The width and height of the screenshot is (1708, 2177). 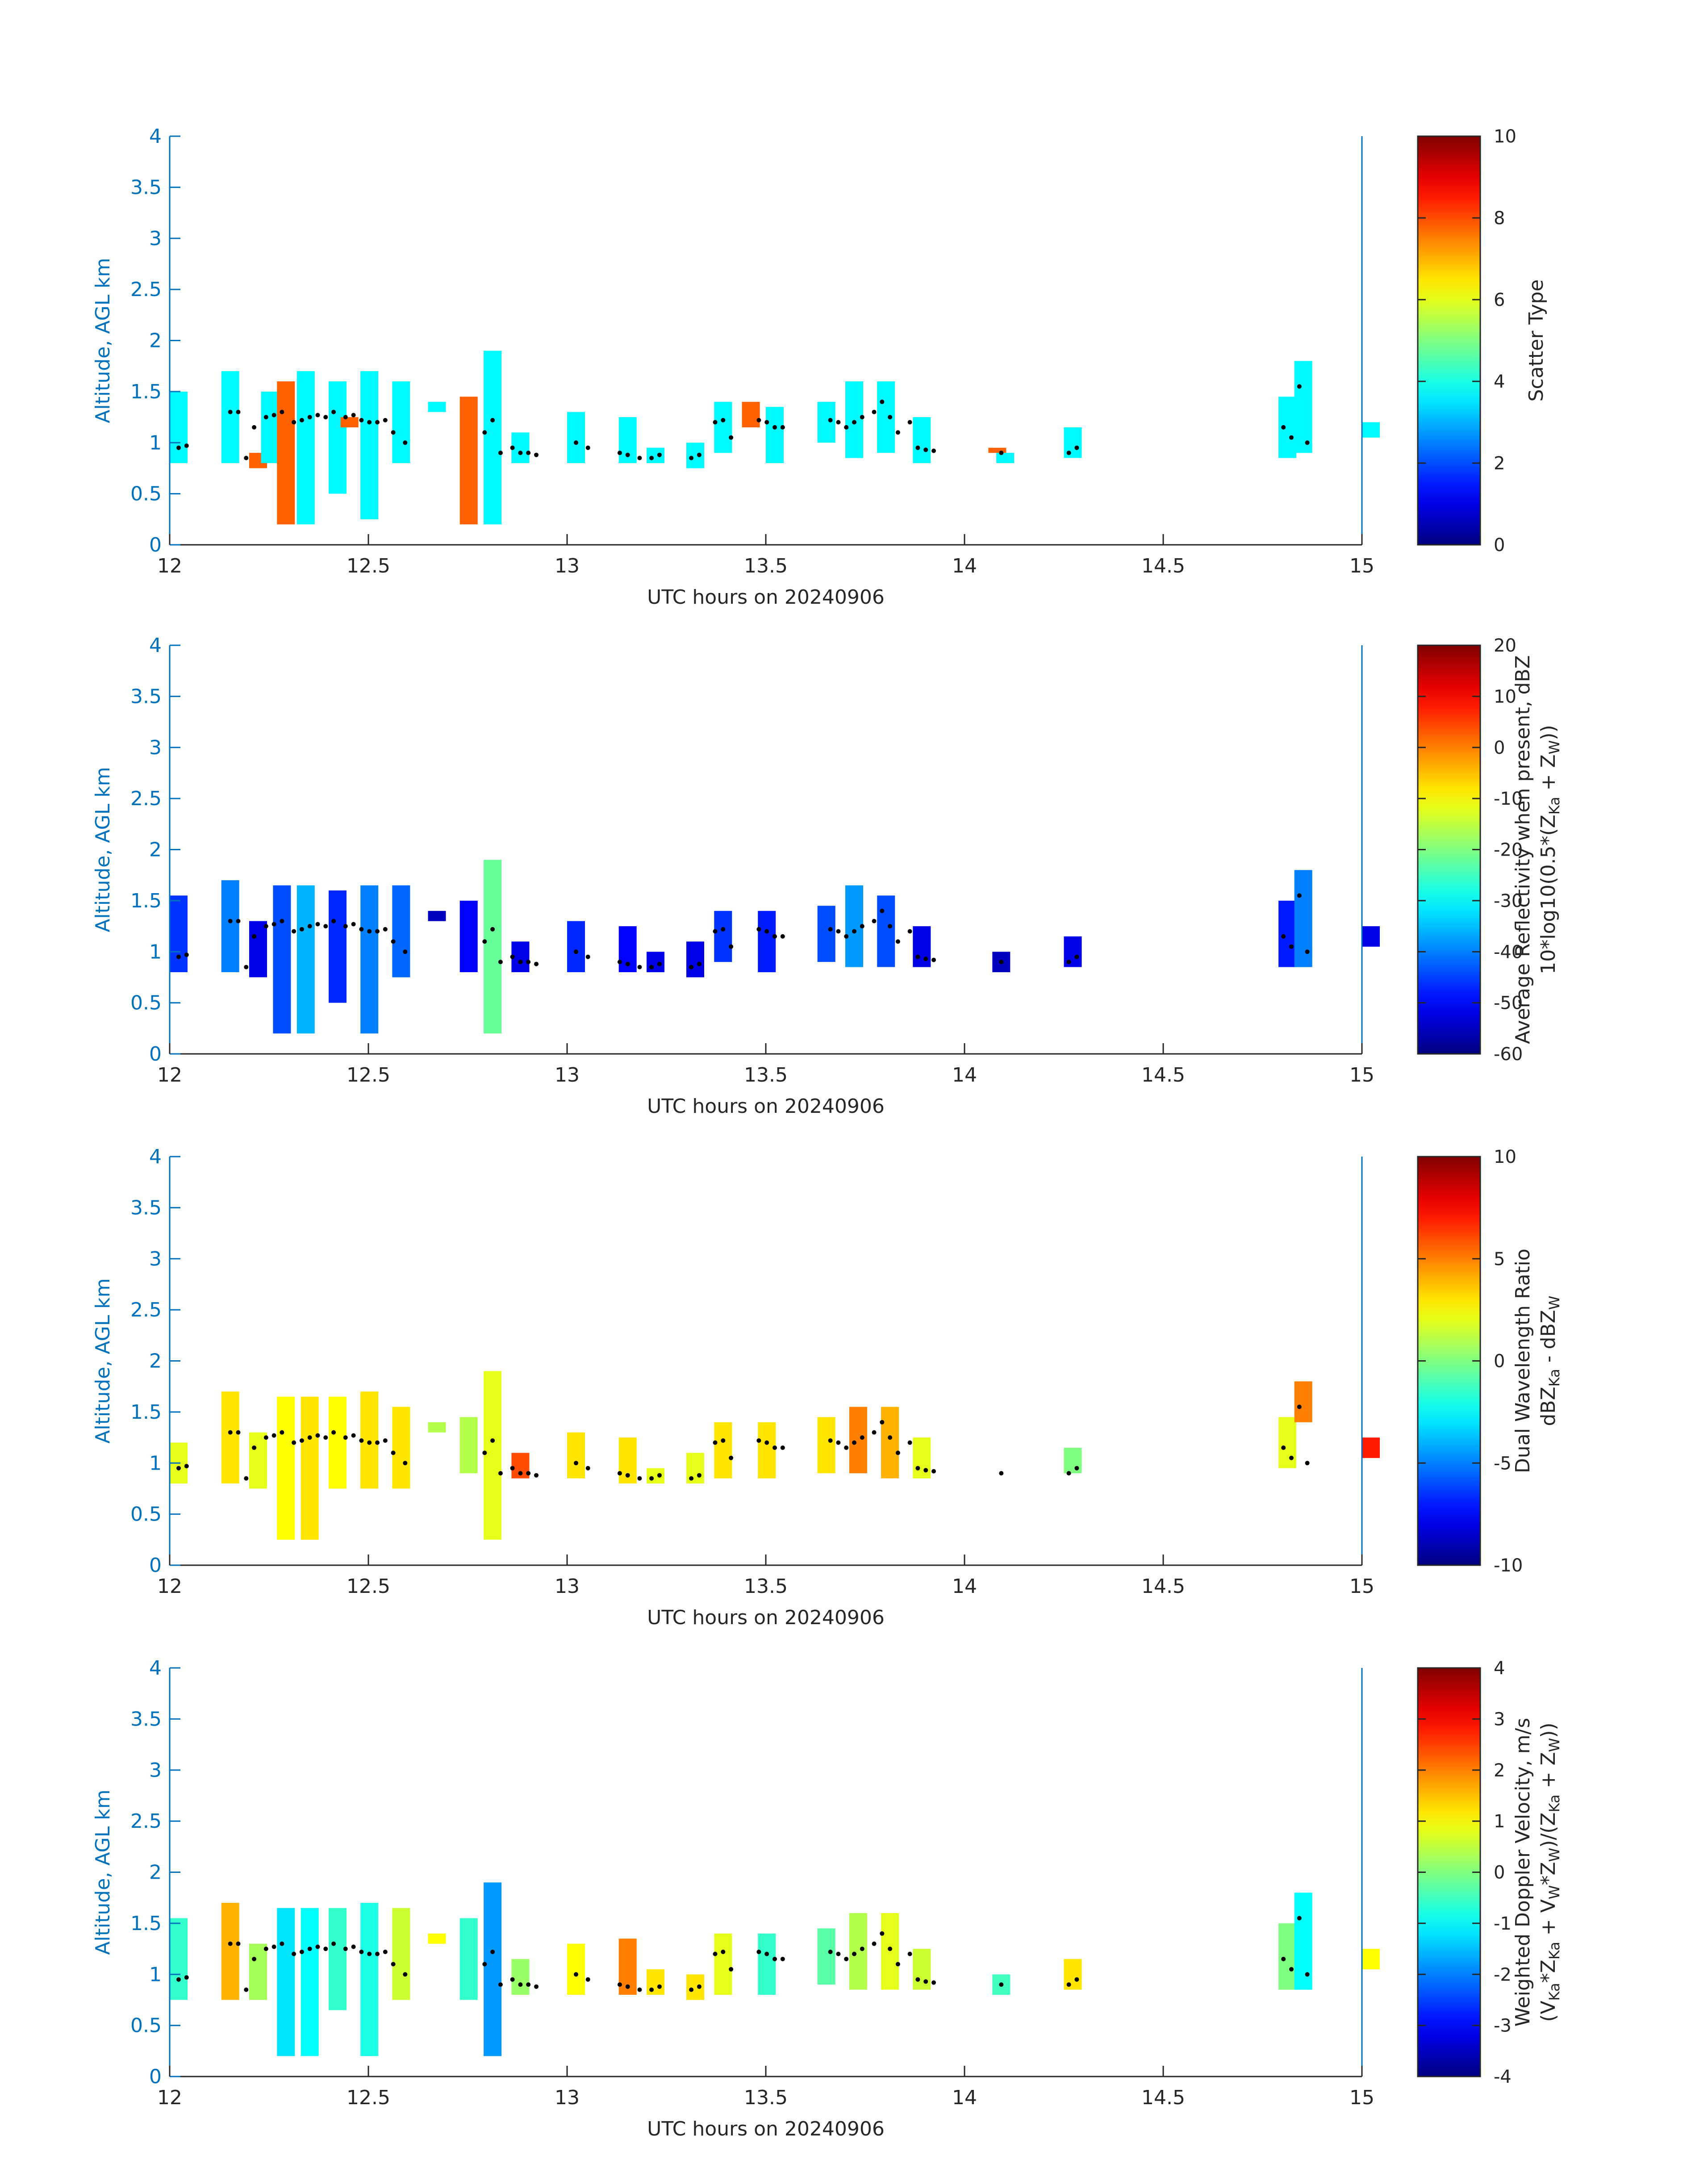 What do you see at coordinates (368, 566) in the screenshot?
I see `x-tick-label: 12.5` at bounding box center [368, 566].